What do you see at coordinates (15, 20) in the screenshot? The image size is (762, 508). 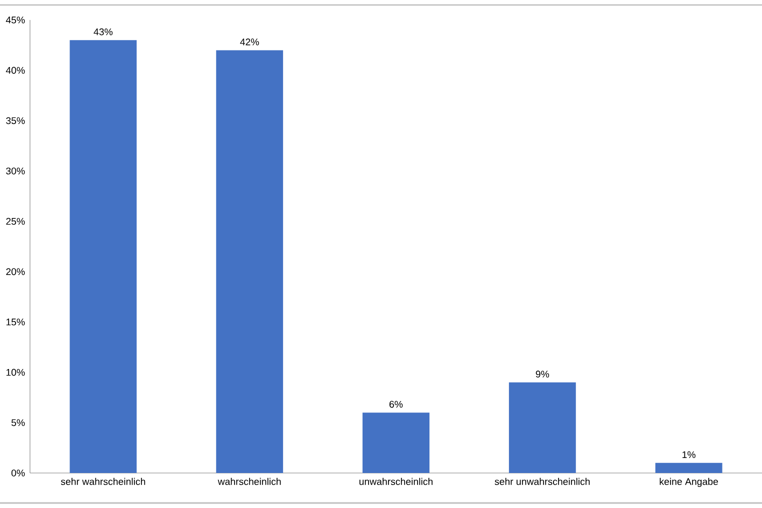 I see `y-tick-label: 45%` at bounding box center [15, 20].